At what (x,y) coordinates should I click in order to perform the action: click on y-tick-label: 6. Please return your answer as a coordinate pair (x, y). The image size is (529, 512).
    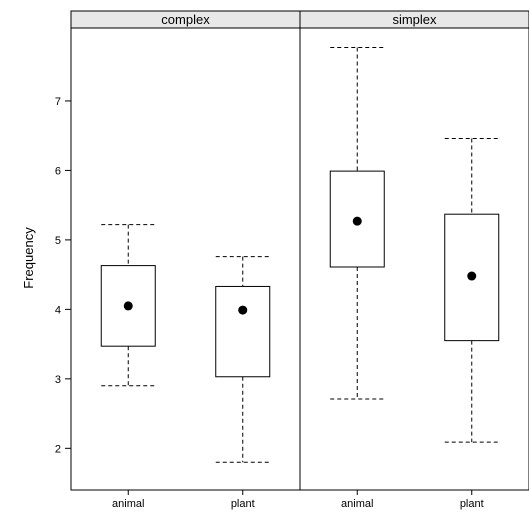
    Looking at the image, I should click on (58, 171).